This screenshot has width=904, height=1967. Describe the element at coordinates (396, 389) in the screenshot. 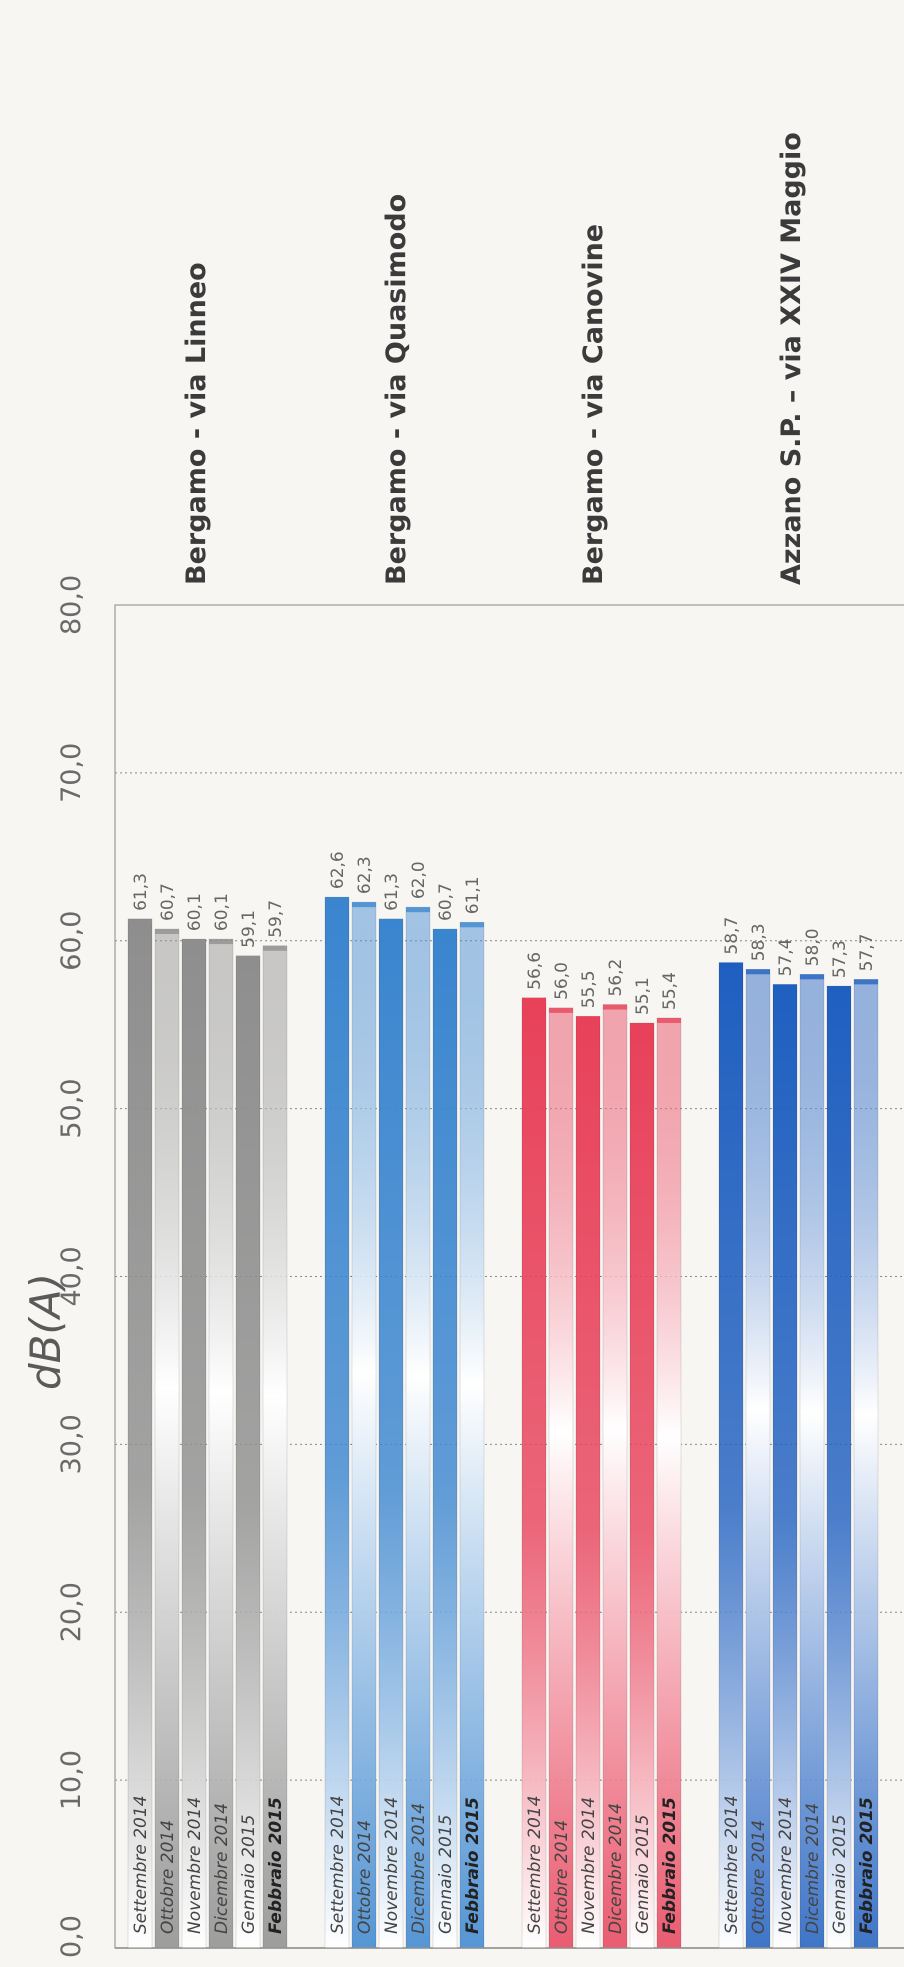

I see `group-title: Bergamo - via Quasimodo` at that location.